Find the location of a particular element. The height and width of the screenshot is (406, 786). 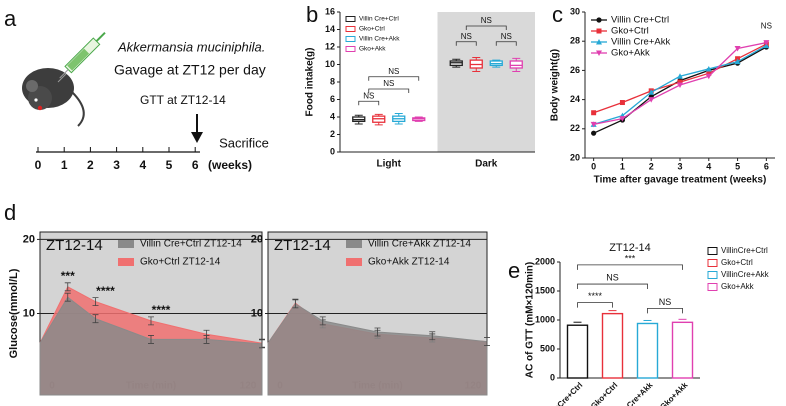

y-tick-label: 500 is located at coordinates (547, 348).